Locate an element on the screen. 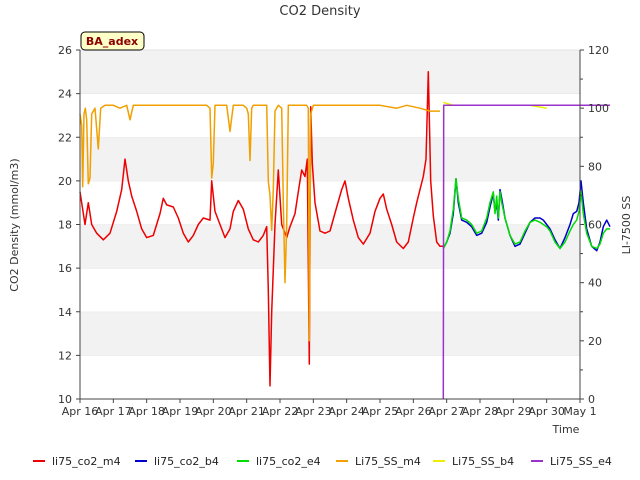 This screenshot has height=480, width=640. legend-label-li75_co2_e4: li75_co2_e4 is located at coordinates (288, 461).